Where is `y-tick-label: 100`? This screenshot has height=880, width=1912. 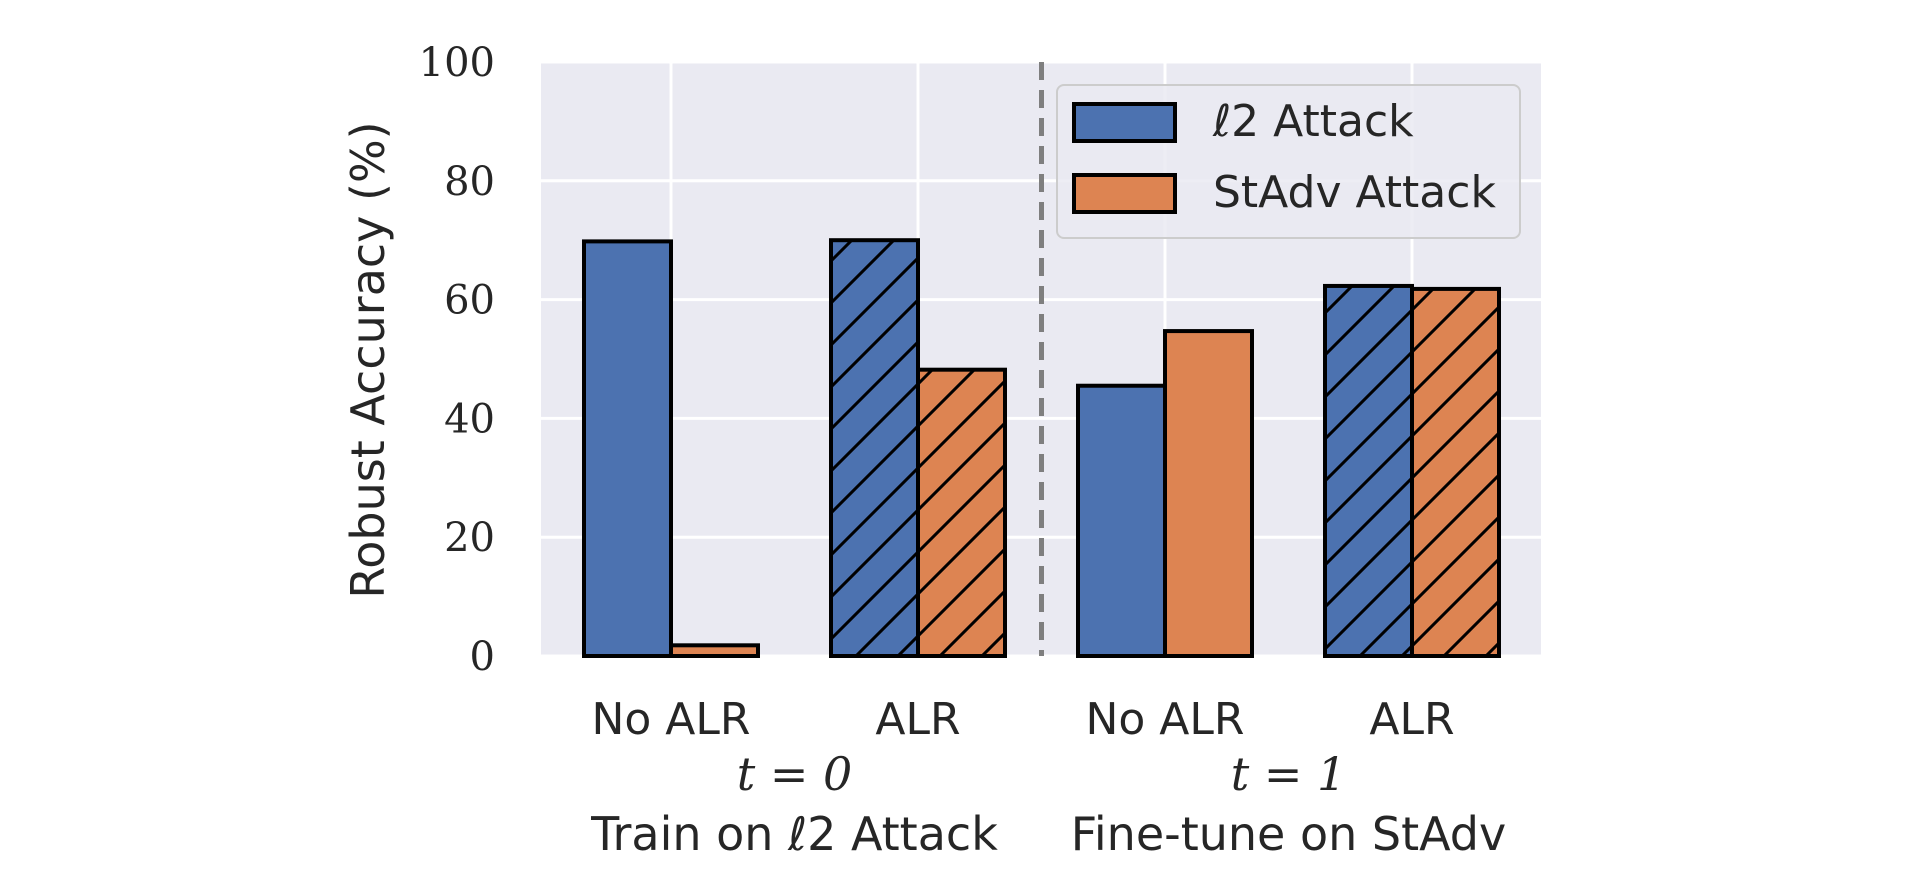
y-tick-label: 100 is located at coordinates (457, 63).